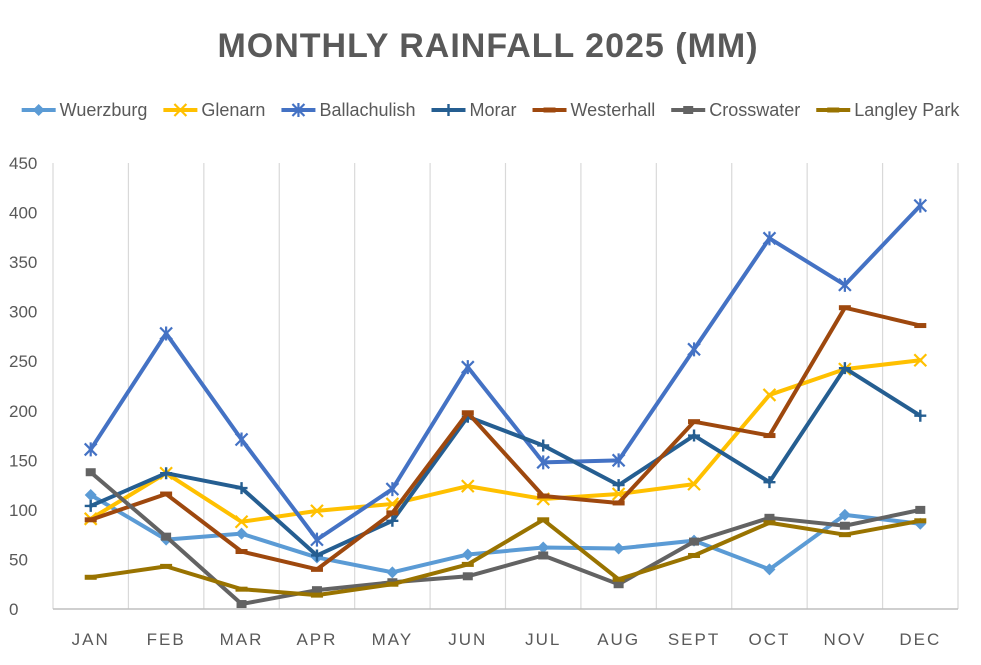 This screenshot has height=665, width=981. What do you see at coordinates (23, 510) in the screenshot?
I see `y-tick-label: 100` at bounding box center [23, 510].